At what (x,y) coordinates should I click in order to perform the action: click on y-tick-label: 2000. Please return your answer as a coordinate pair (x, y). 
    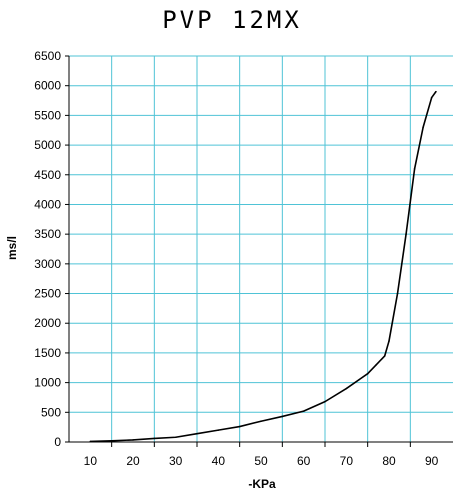
    Looking at the image, I should click on (47, 323).